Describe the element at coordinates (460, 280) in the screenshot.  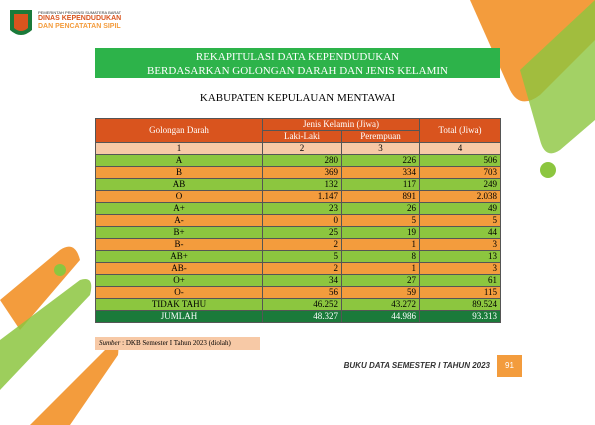
I see `table-cell: 61` at that location.